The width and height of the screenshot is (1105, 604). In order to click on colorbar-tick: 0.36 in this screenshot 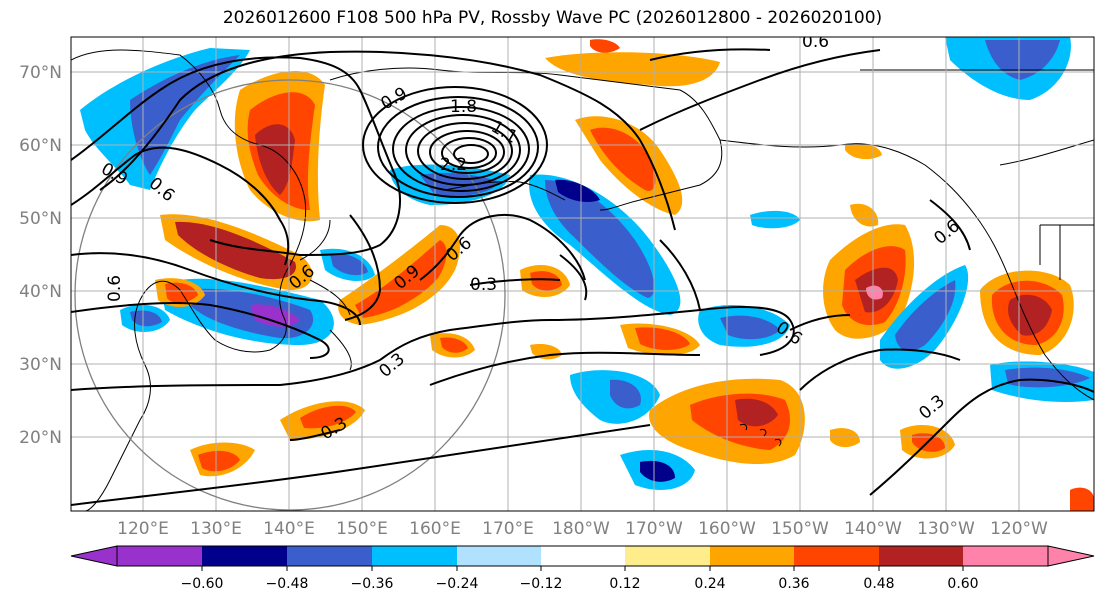, I will do `click(793, 584)`.